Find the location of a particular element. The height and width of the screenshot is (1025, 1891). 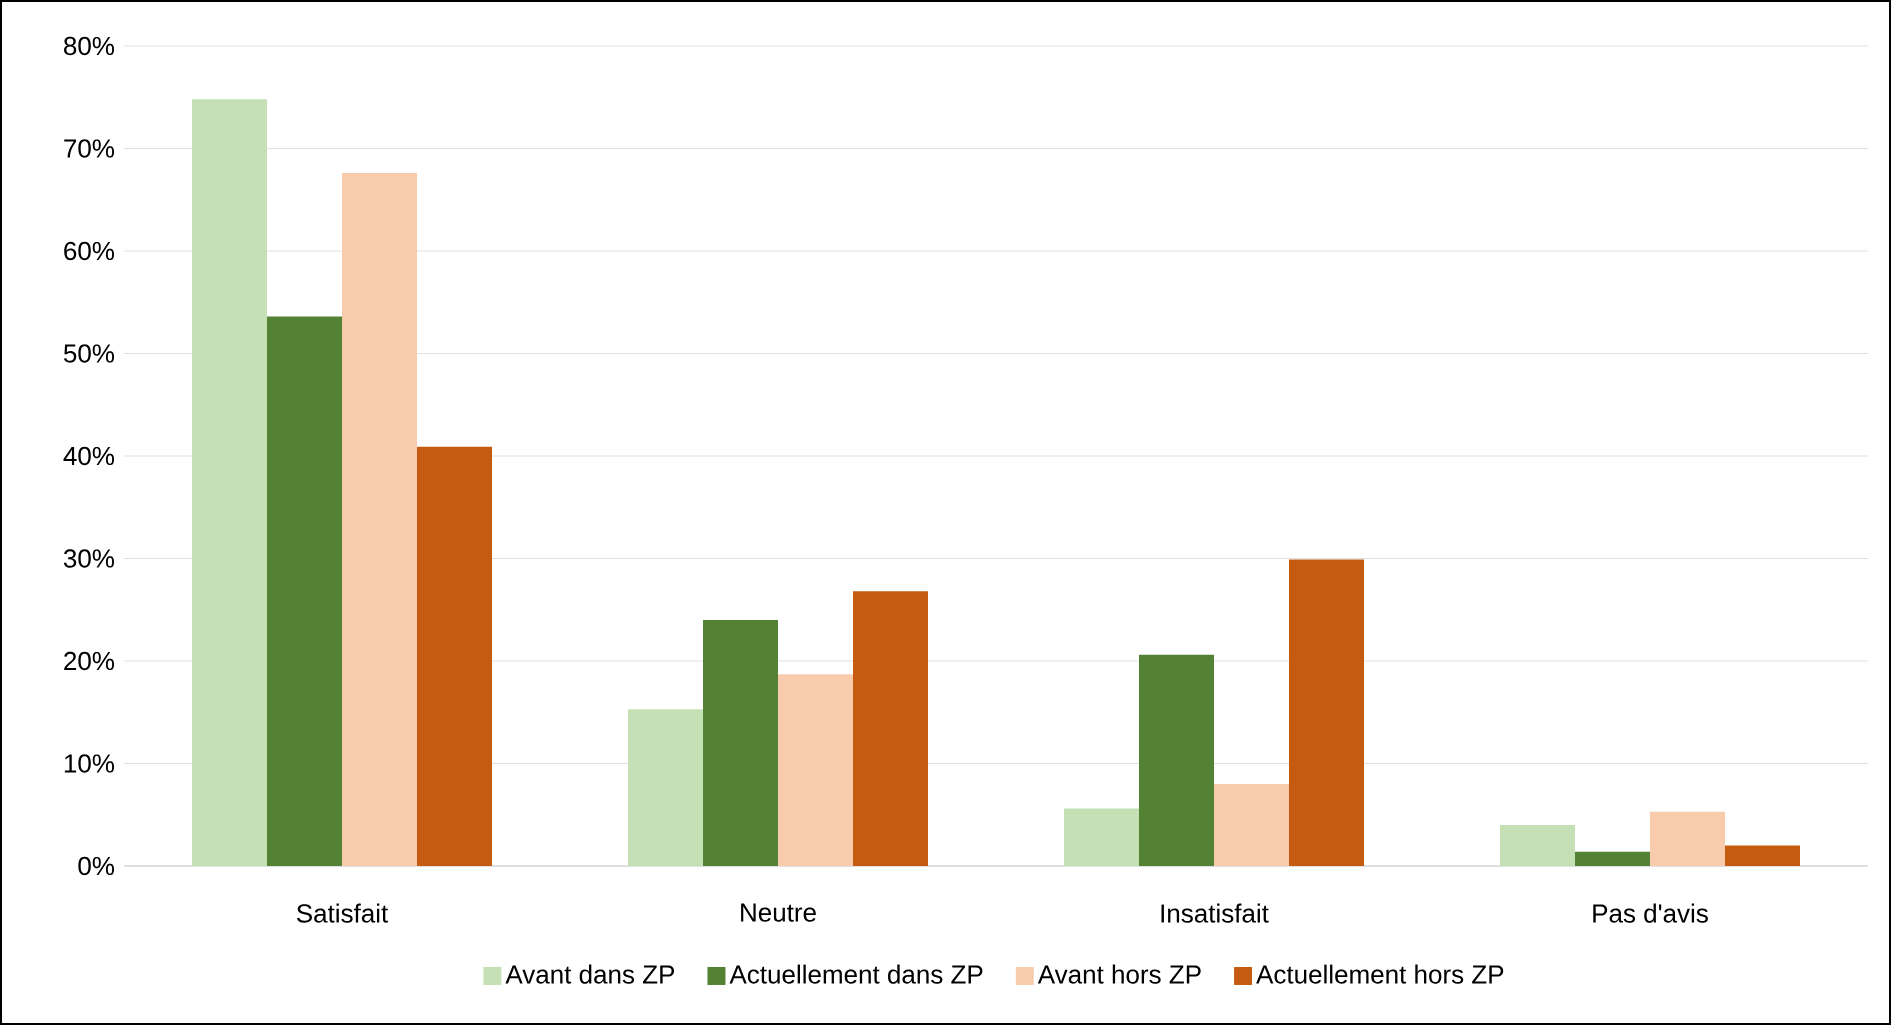

x-tick-label: Neutre is located at coordinates (778, 912).